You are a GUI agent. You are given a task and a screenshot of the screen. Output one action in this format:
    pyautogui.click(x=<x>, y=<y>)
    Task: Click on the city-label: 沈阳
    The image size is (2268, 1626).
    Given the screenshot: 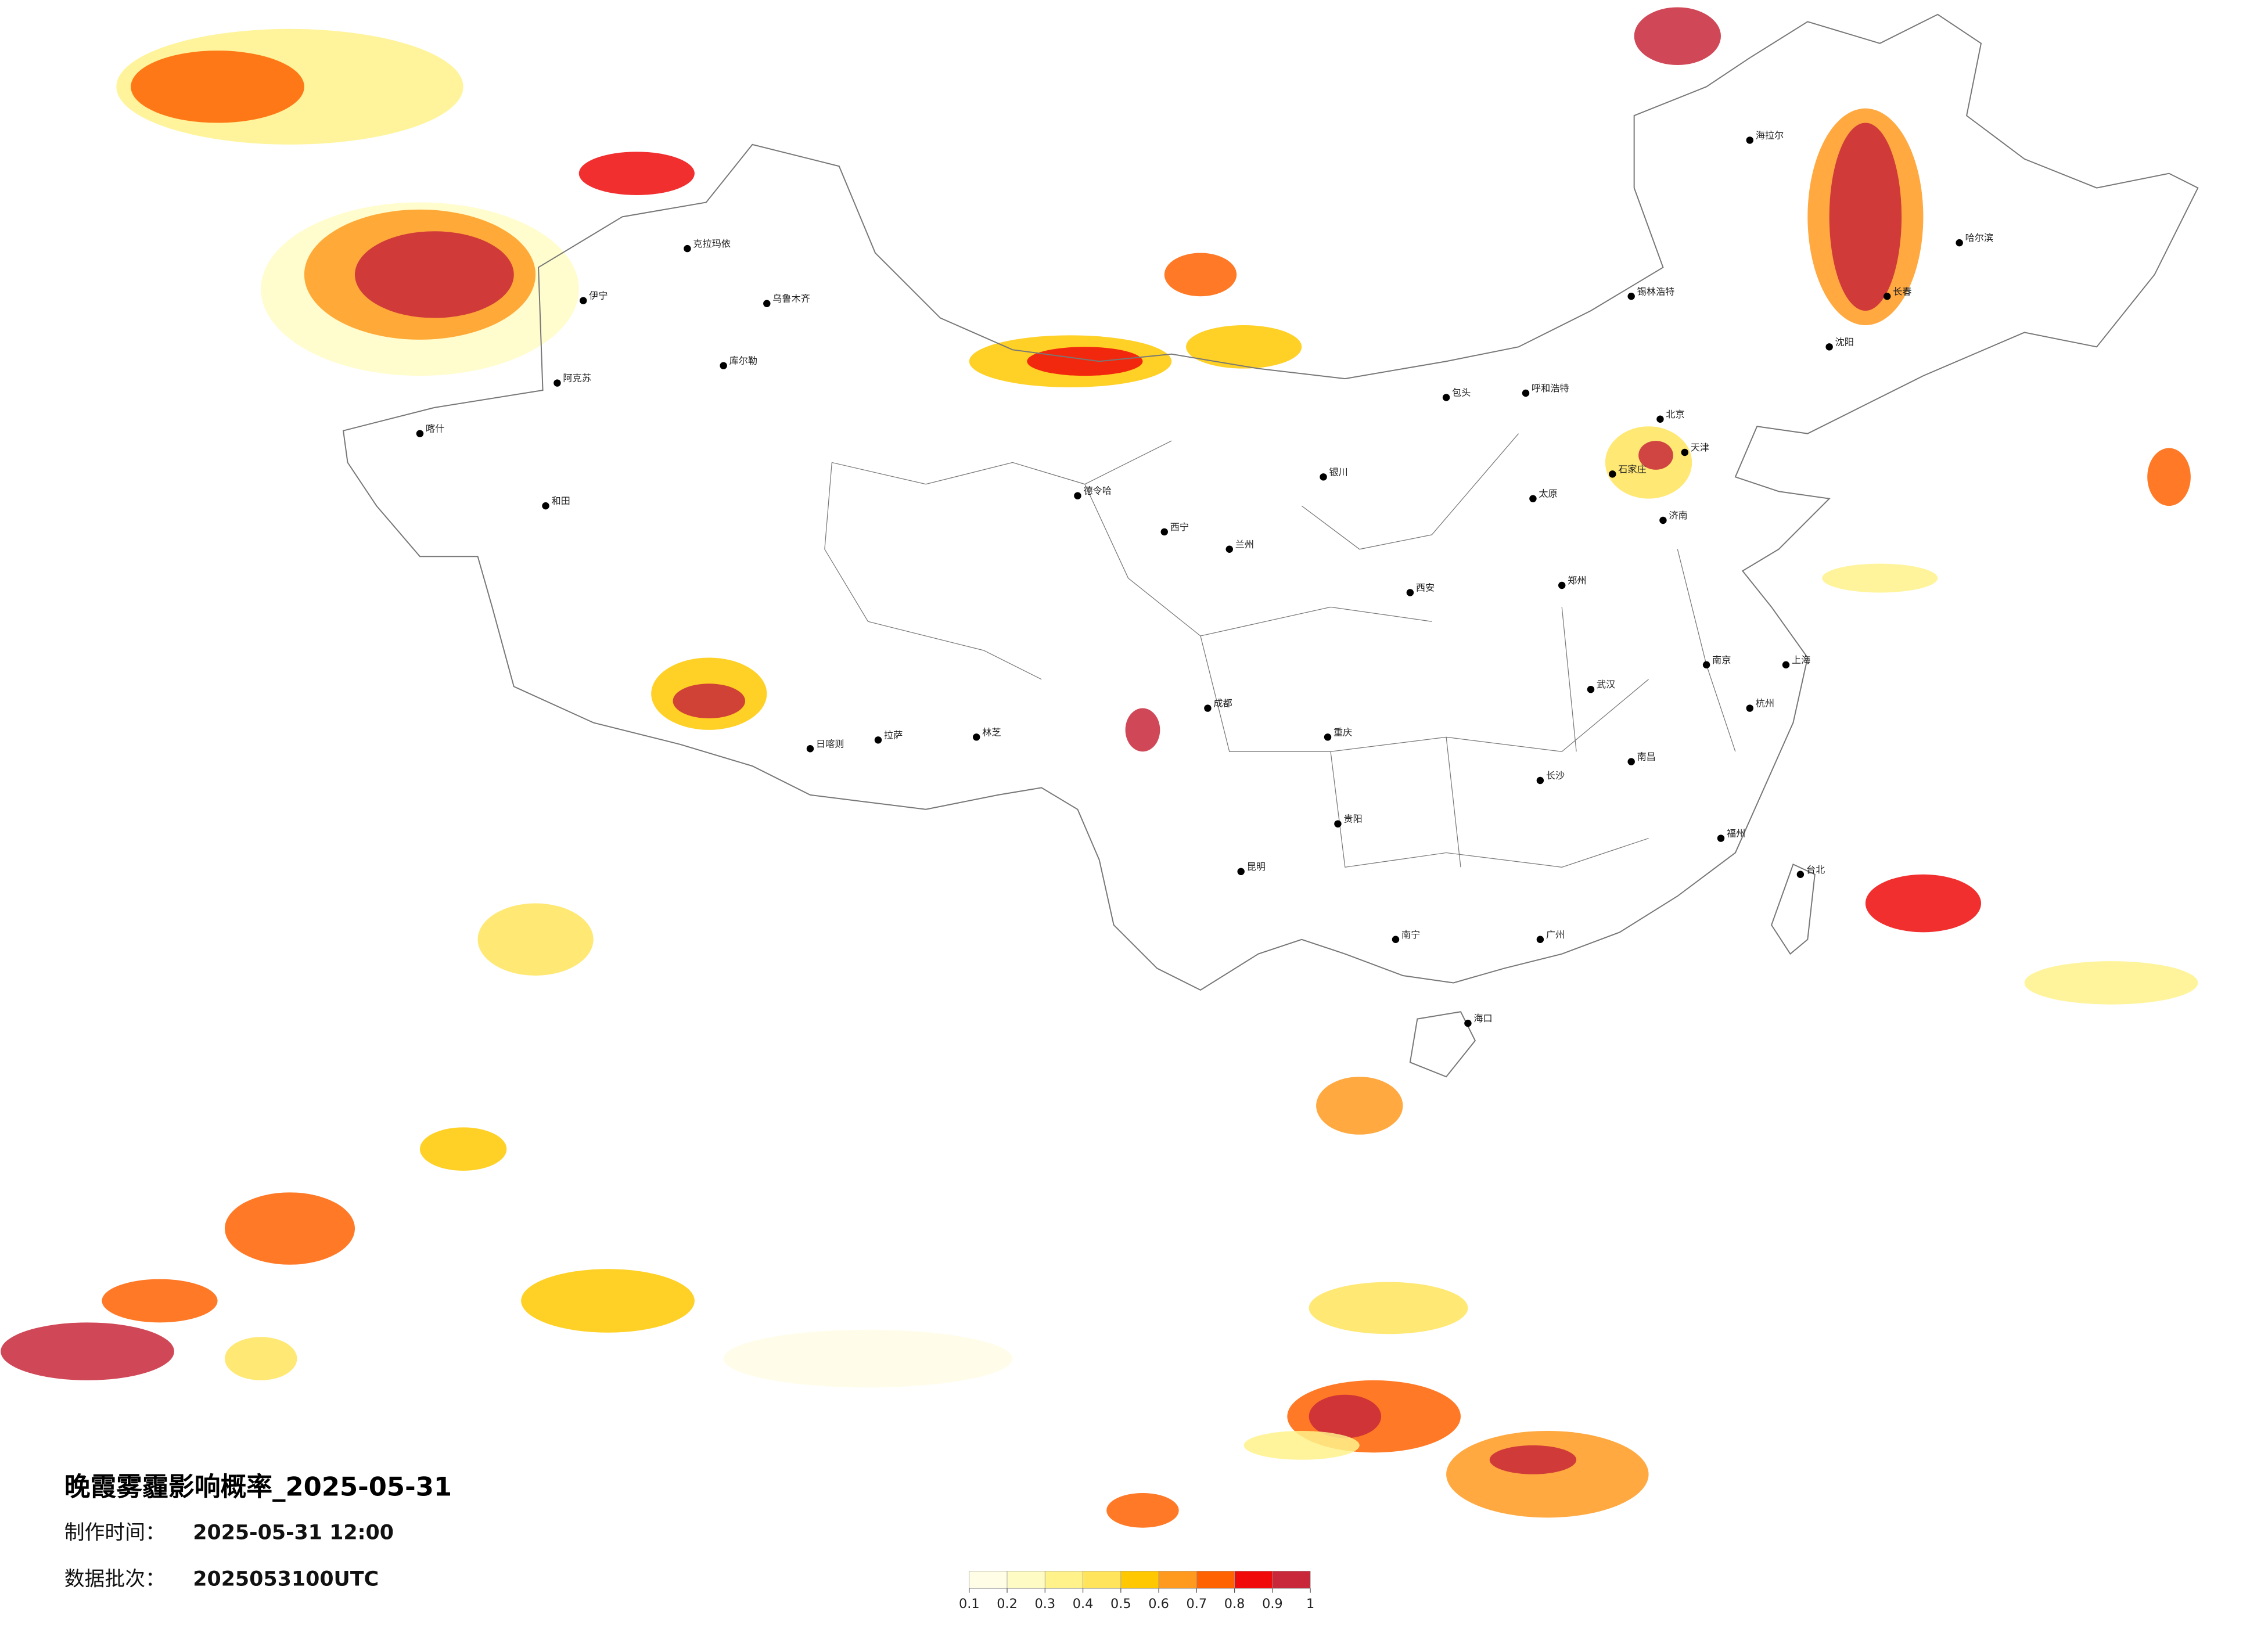 What is the action you would take?
    pyautogui.click(x=1844, y=341)
    